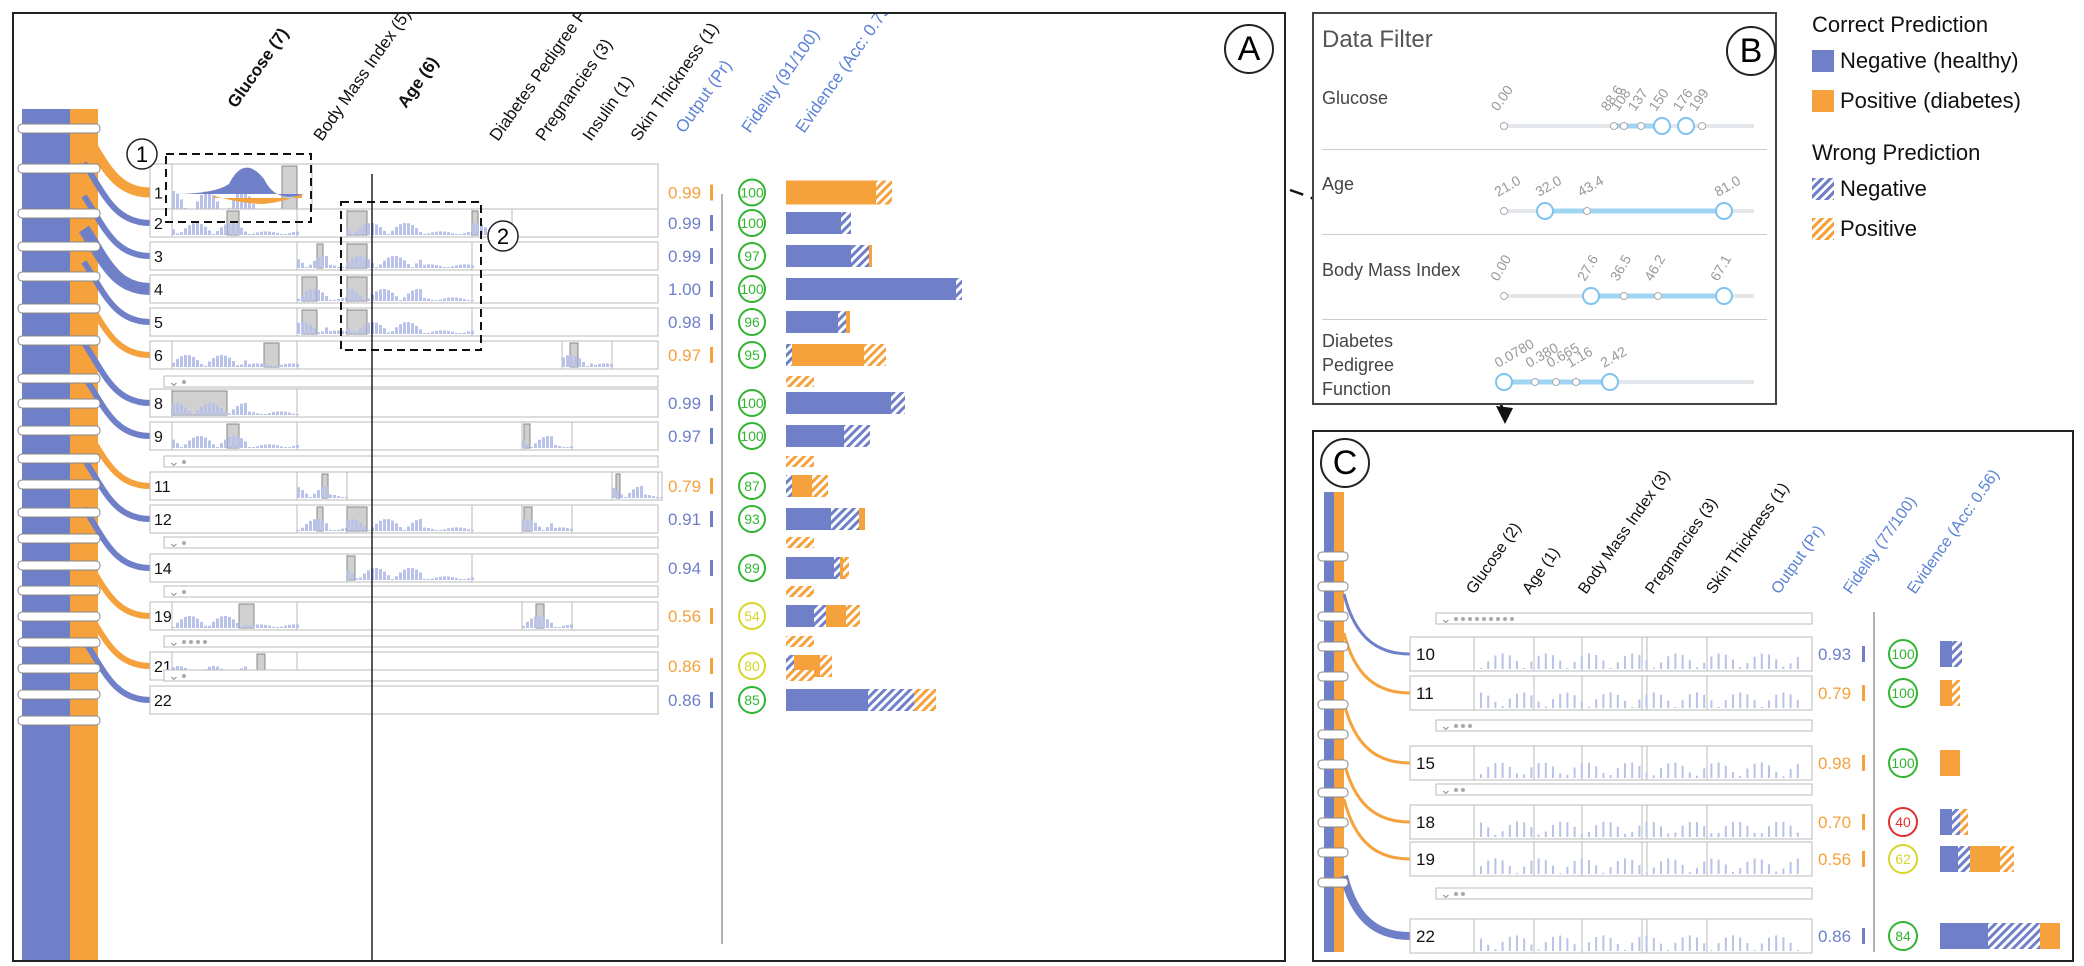 The width and height of the screenshot is (2084, 966). What do you see at coordinates (870, 256) in the screenshot?
I see `evidence-positive` at bounding box center [870, 256].